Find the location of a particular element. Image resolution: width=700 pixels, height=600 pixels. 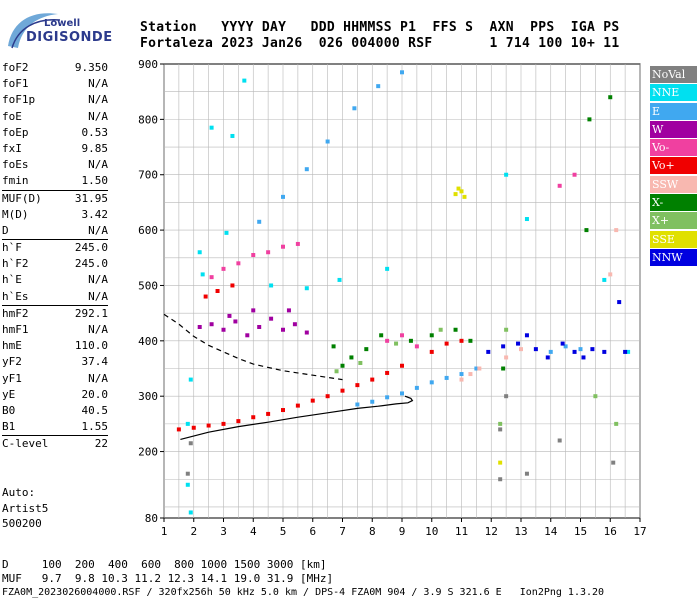

legend-item-noval: NoVal is located at coordinates (673, 74).